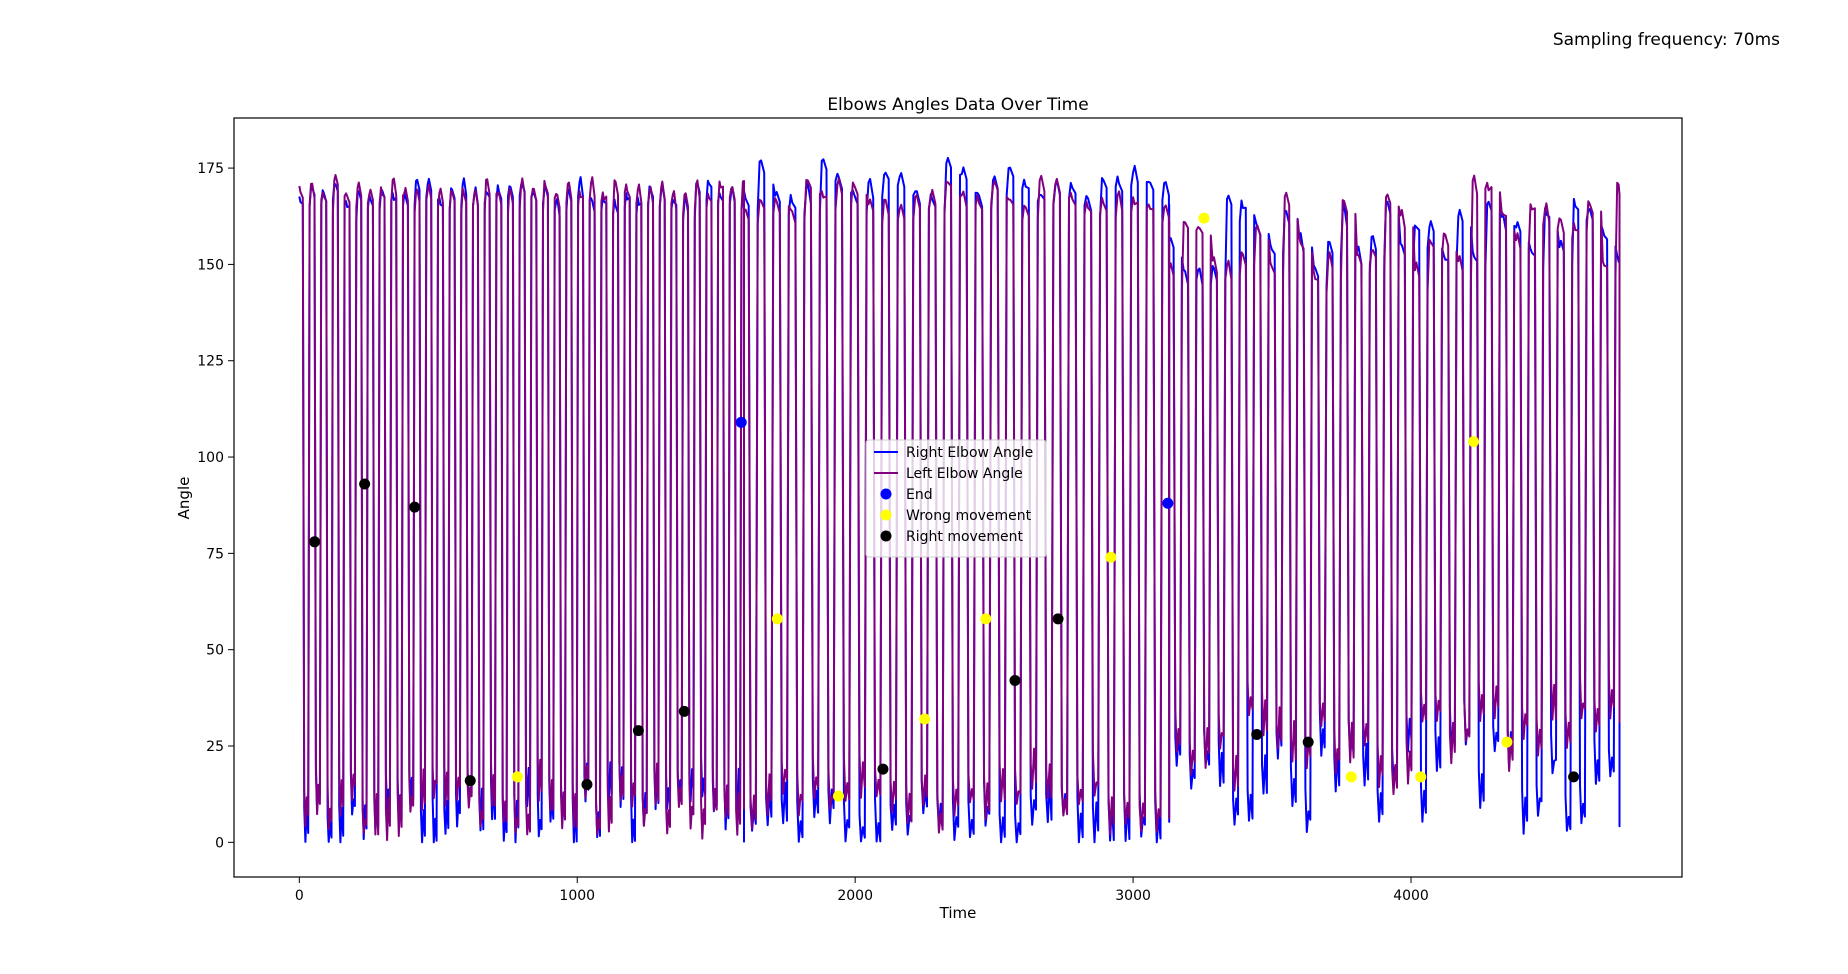 This screenshot has width=1848, height=974. I want to click on x-axis-ticks: 0 1000 2000 3000 4000, so click(862, 890).